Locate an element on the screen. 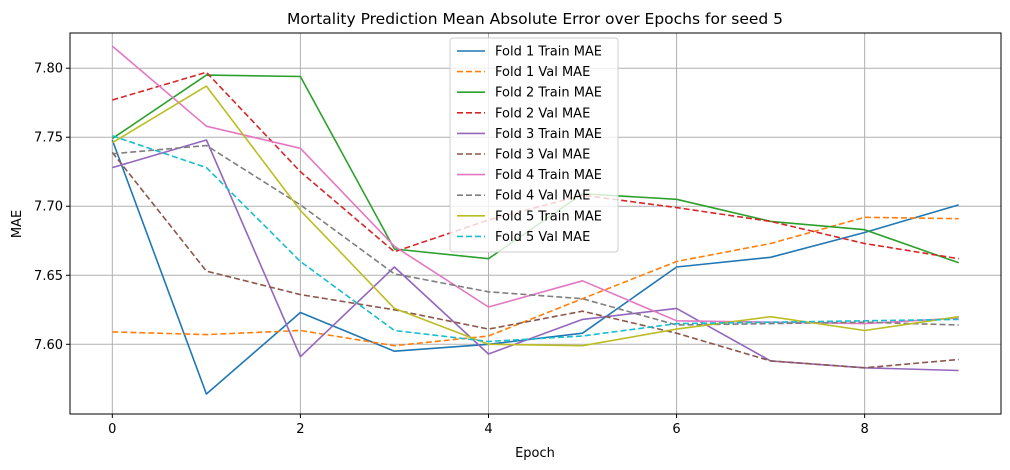  legend-label: Fold 1 Train MAE is located at coordinates (548, 52).